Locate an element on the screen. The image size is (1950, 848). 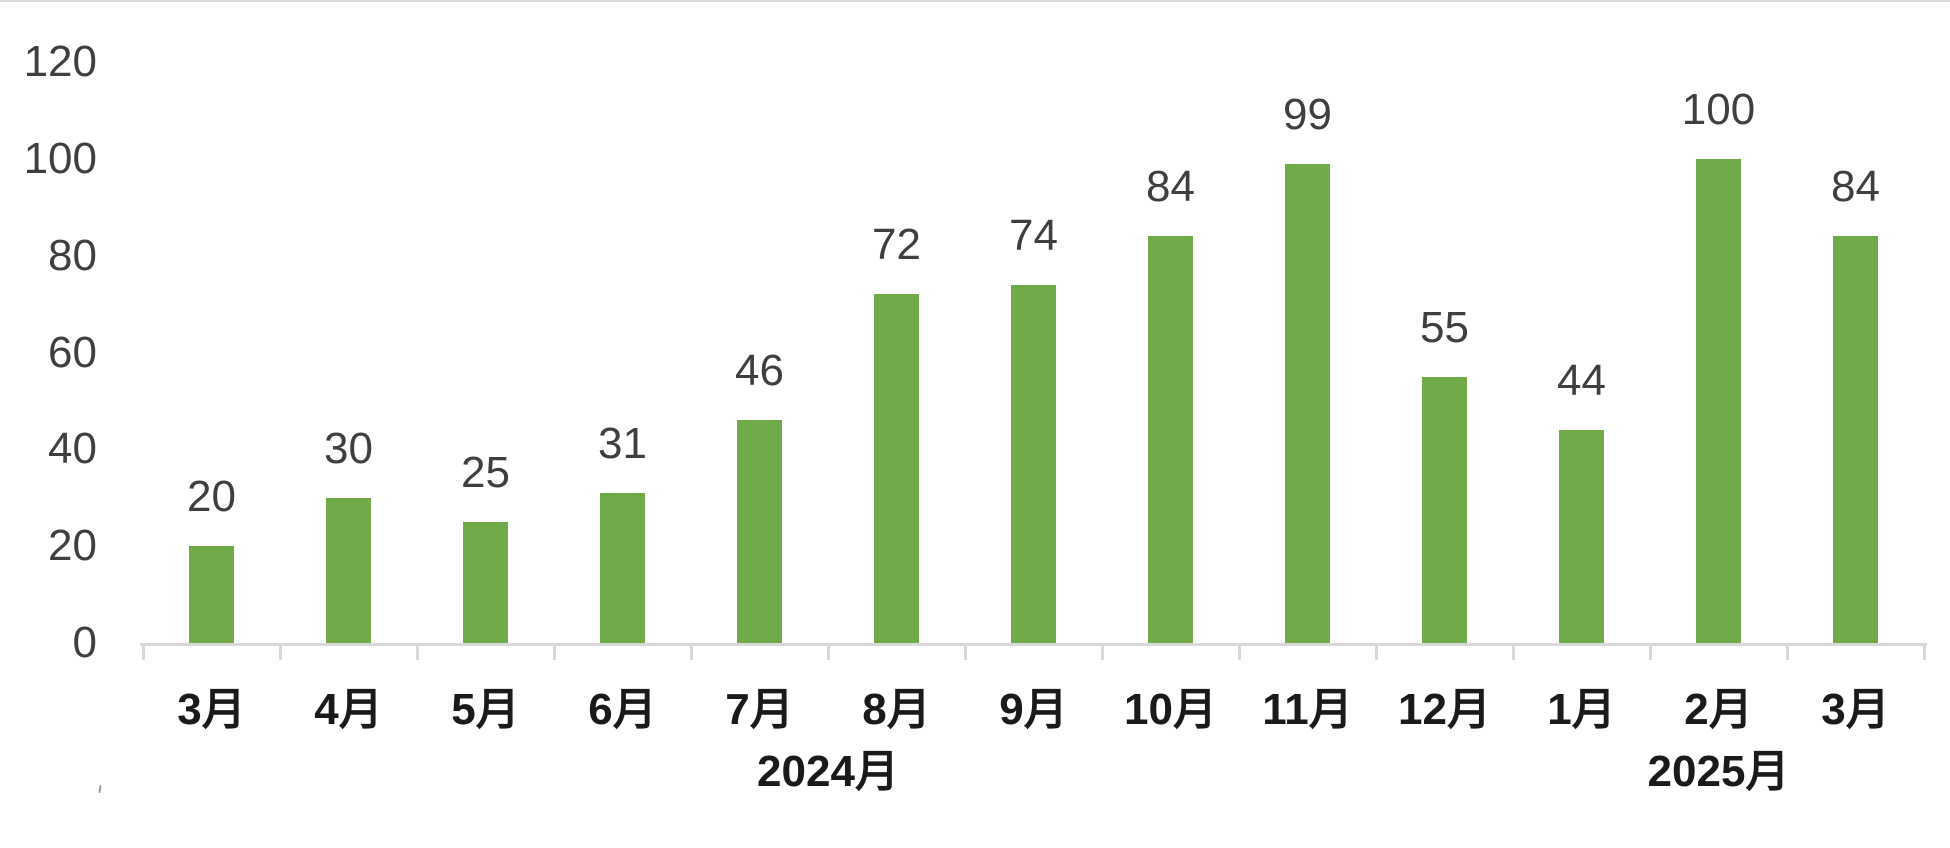
bar-9月 is located at coordinates (1033, 464).